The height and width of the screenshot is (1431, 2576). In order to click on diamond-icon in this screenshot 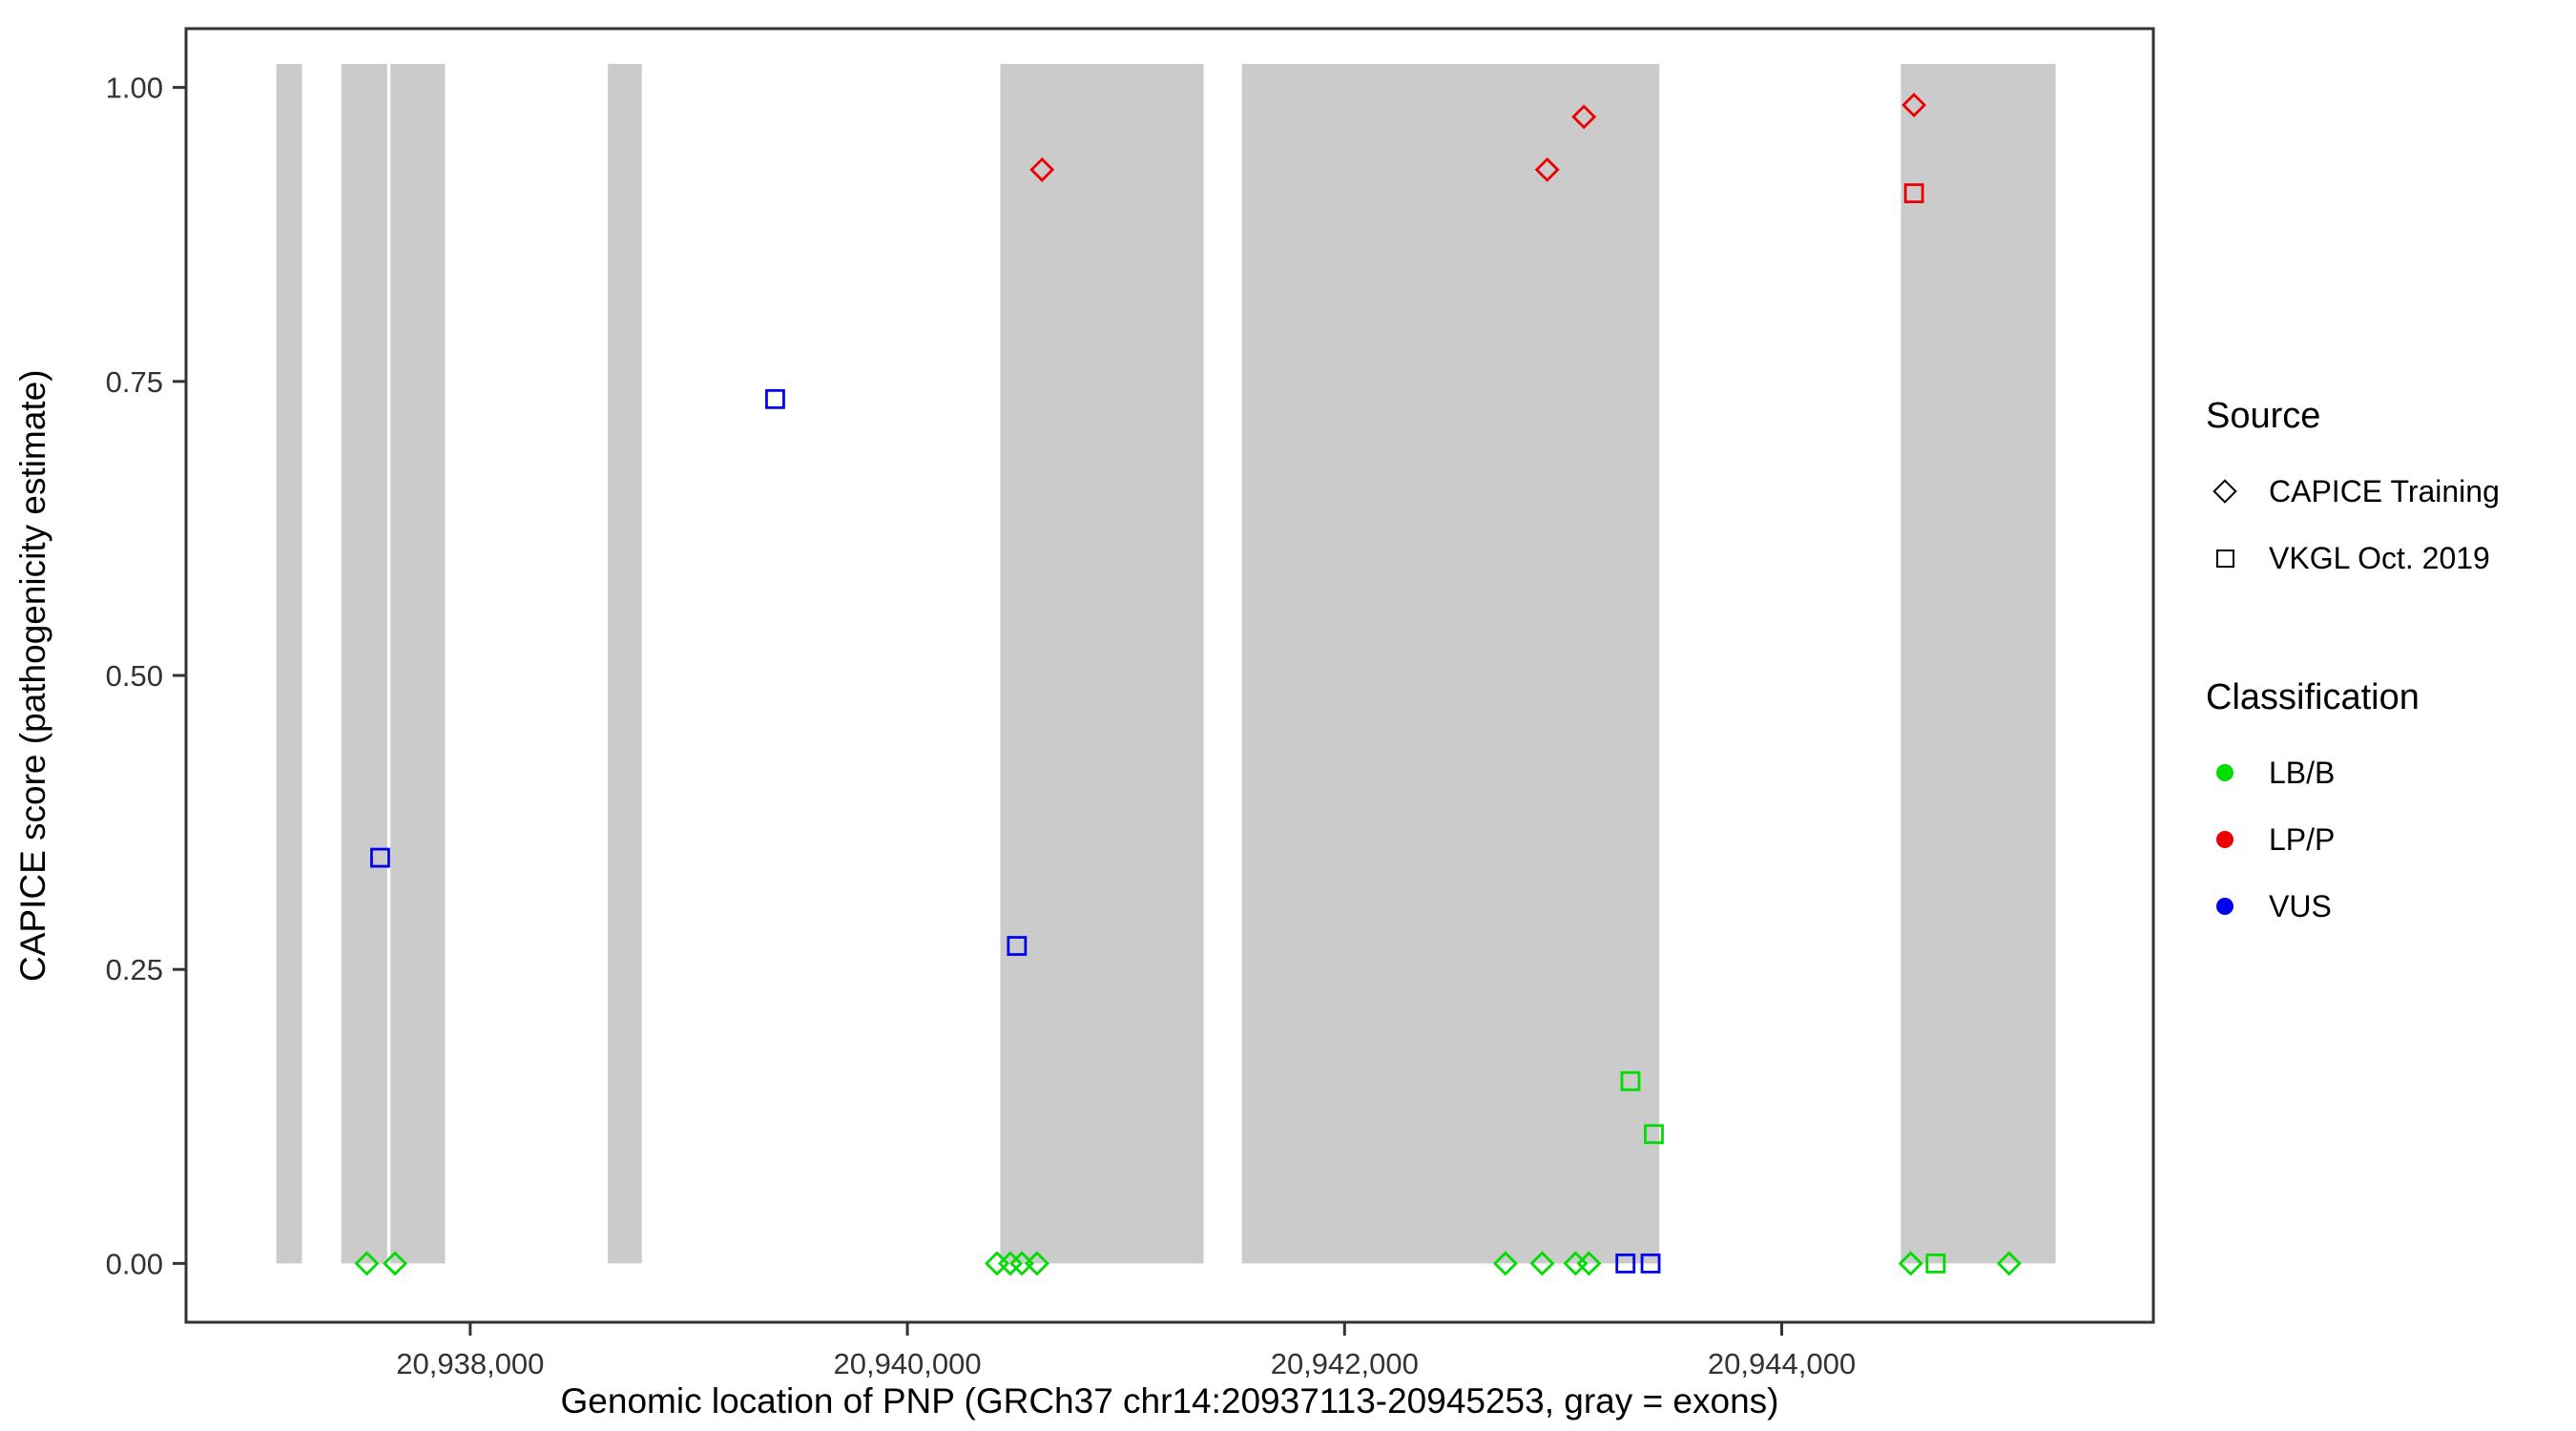, I will do `click(2225, 491)`.